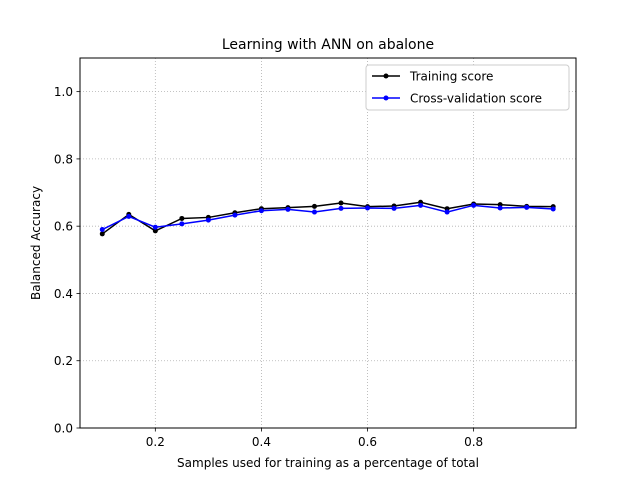 This screenshot has width=640, height=484. What do you see at coordinates (476, 99) in the screenshot?
I see `legend-label-cross-validation: Cross-validation score` at bounding box center [476, 99].